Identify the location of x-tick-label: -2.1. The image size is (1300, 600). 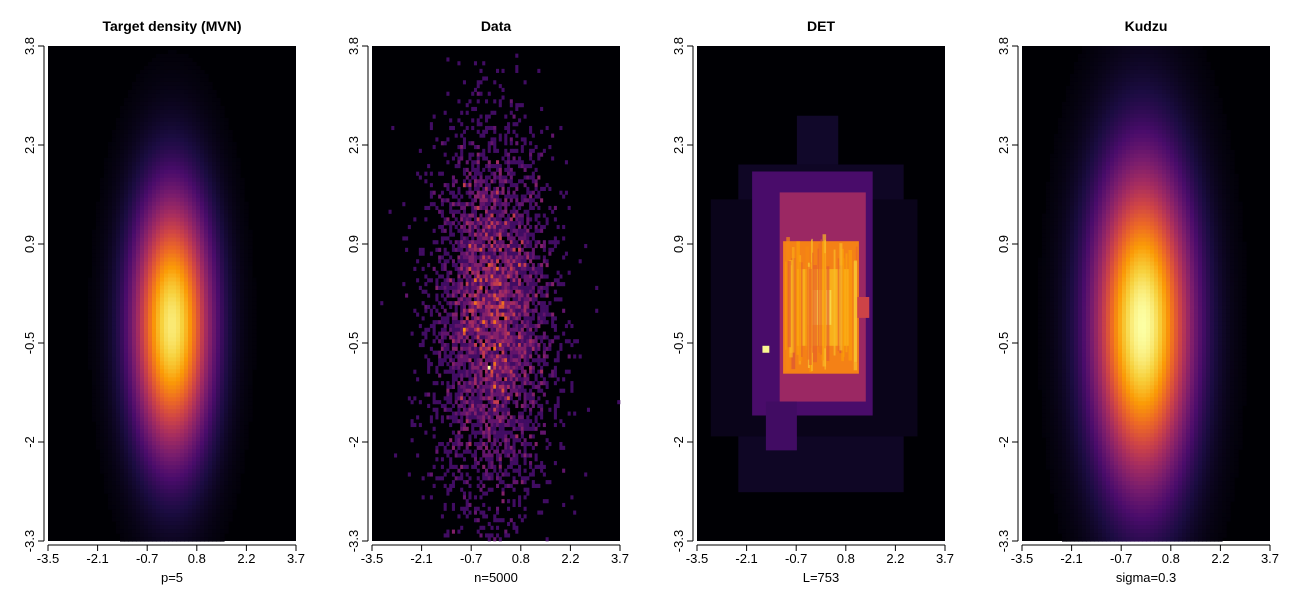
(97, 558).